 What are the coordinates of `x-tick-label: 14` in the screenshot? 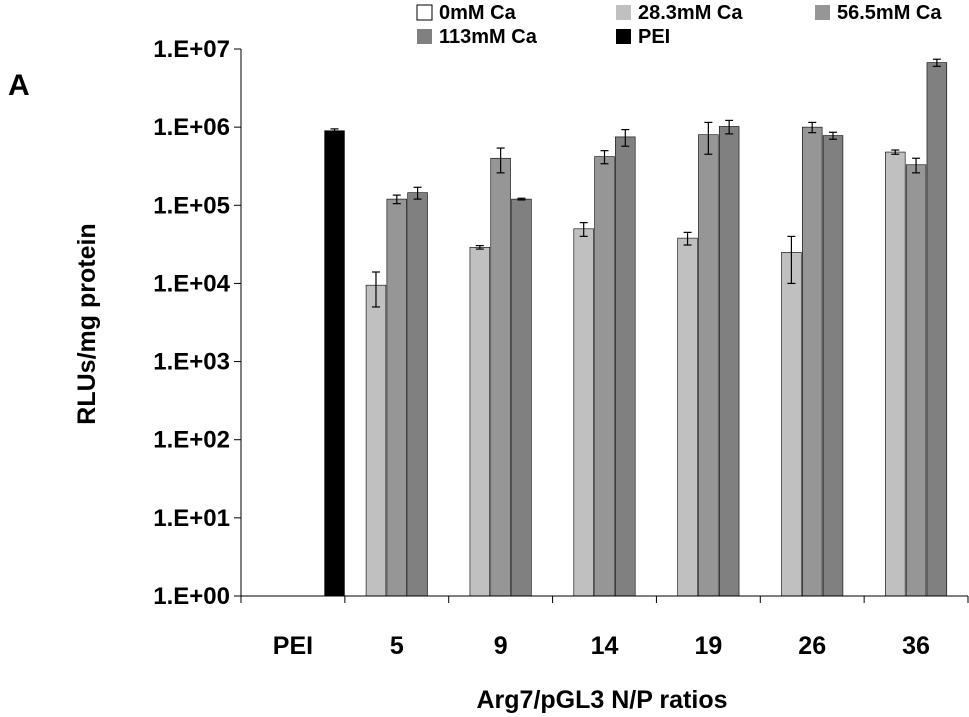 It's located at (605, 646).